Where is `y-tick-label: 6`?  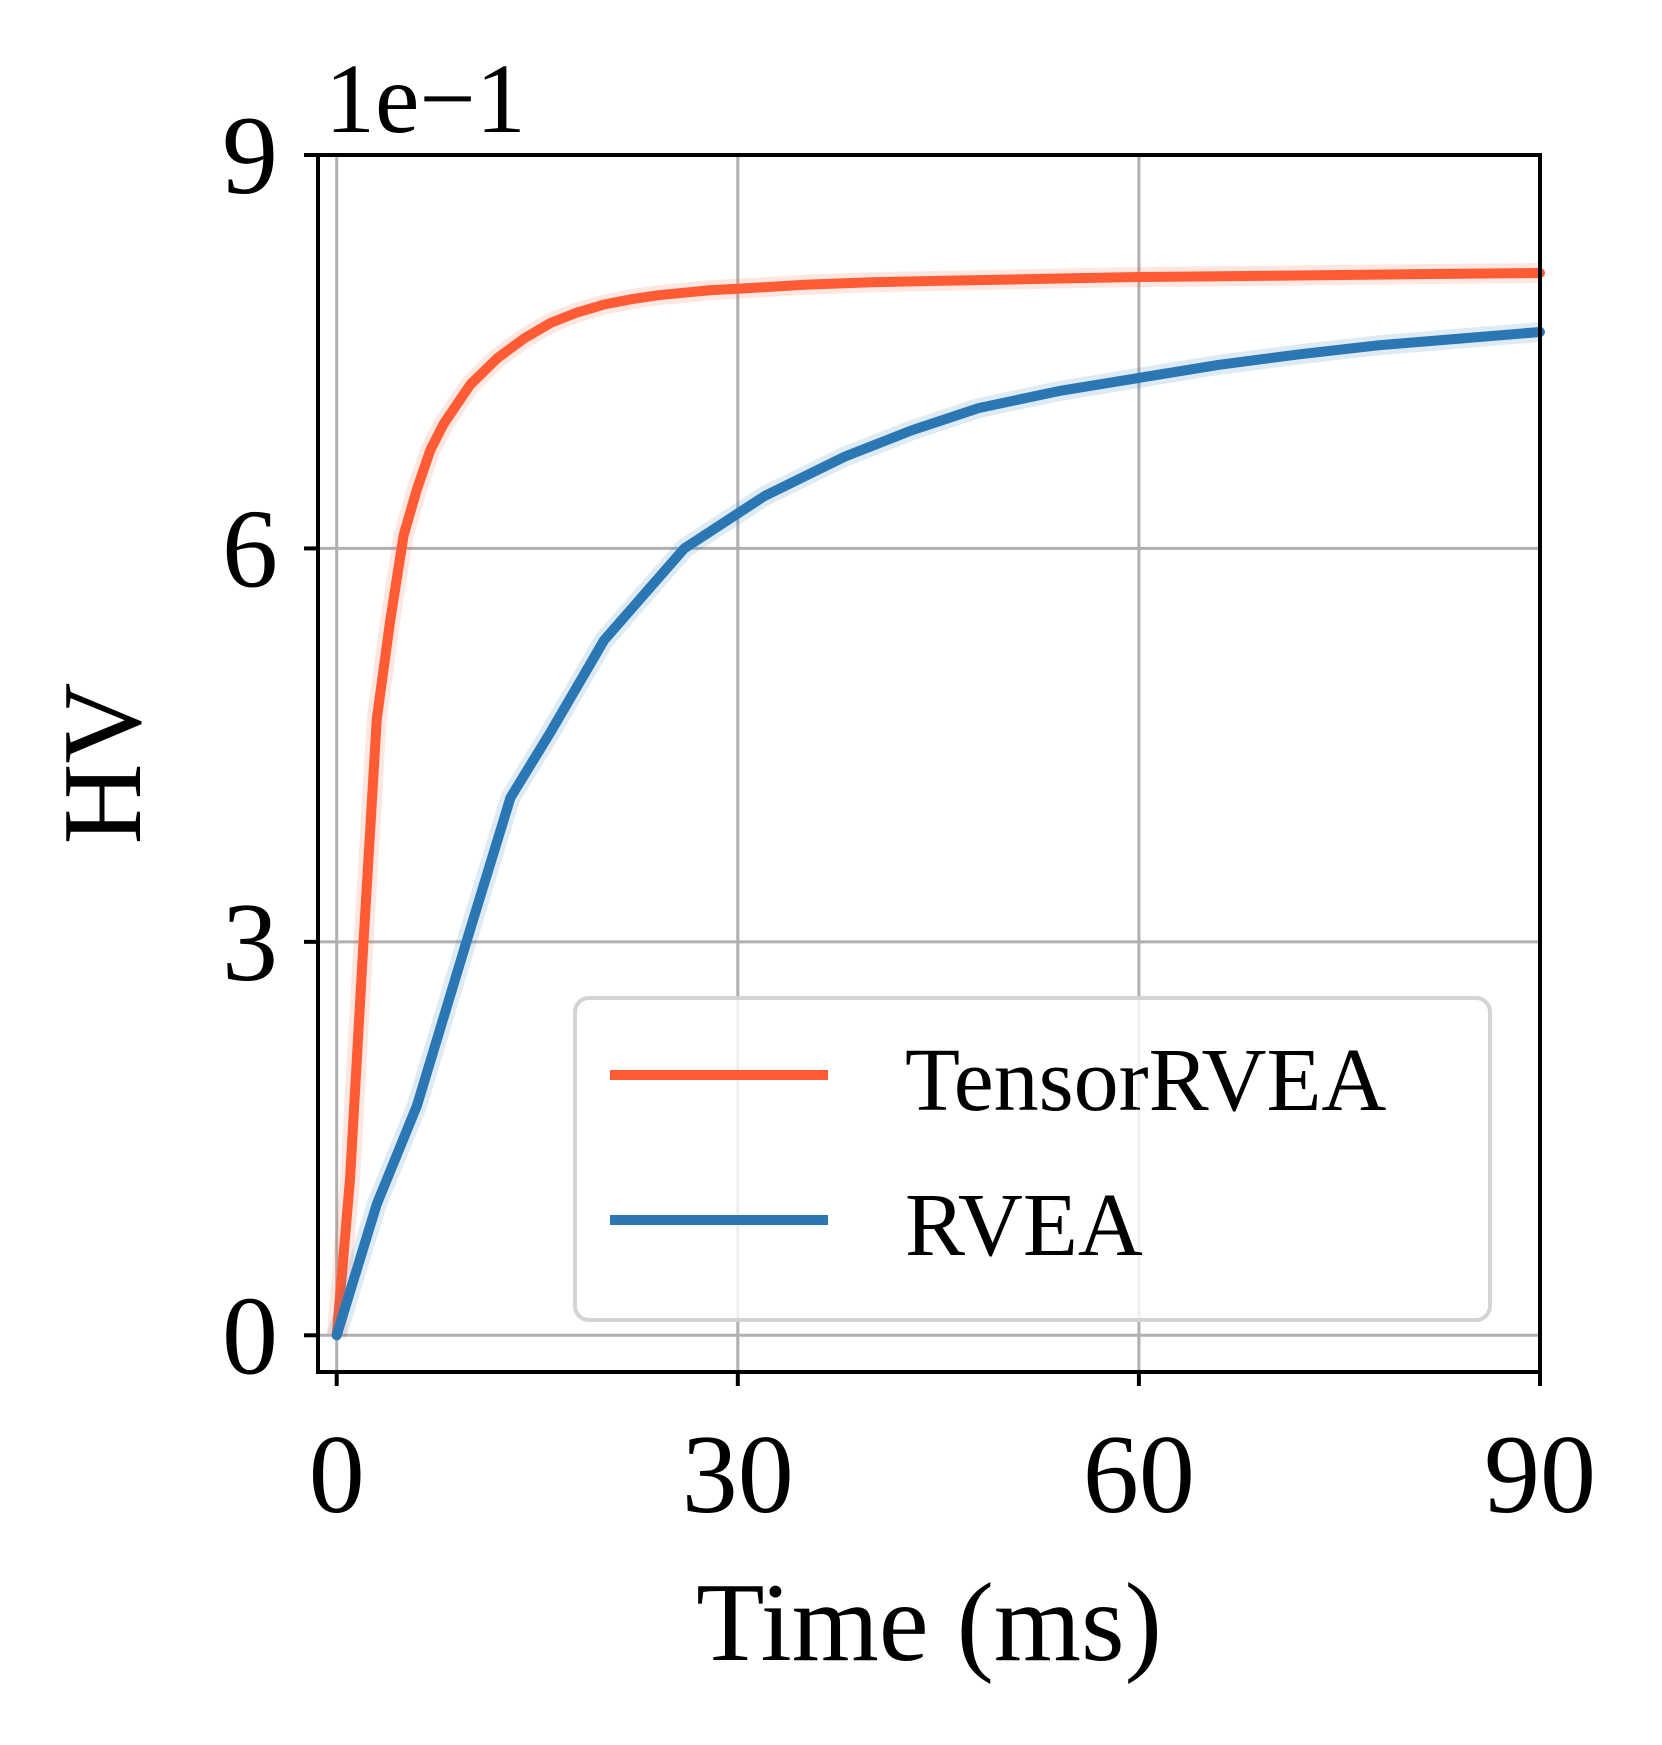 y-tick-label: 6 is located at coordinates (250, 549).